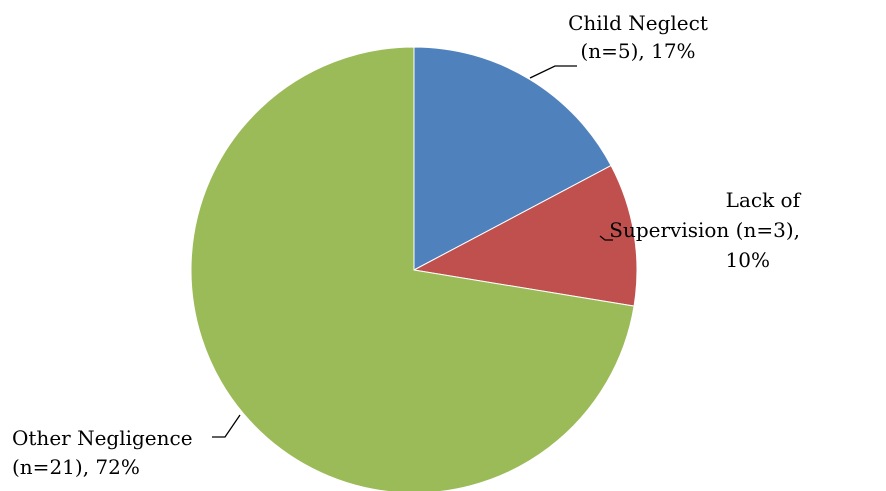  Describe the element at coordinates (606, 238) in the screenshot. I see `leader-line-lack-of-supervision` at that location.